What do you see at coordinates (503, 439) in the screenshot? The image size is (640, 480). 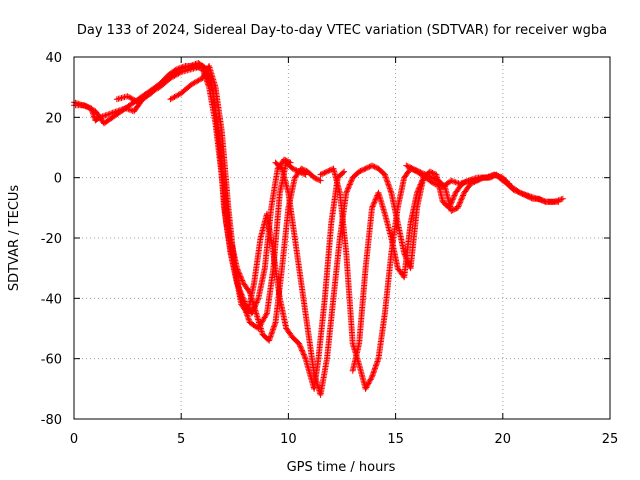 I see `x-tick-label: 20` at bounding box center [503, 439].